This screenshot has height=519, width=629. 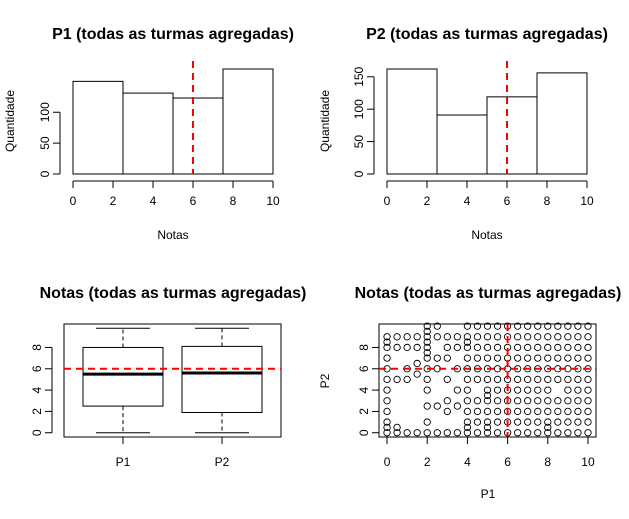 What do you see at coordinates (364, 389) in the screenshot?
I see `y-tick-label: 4` at bounding box center [364, 389].